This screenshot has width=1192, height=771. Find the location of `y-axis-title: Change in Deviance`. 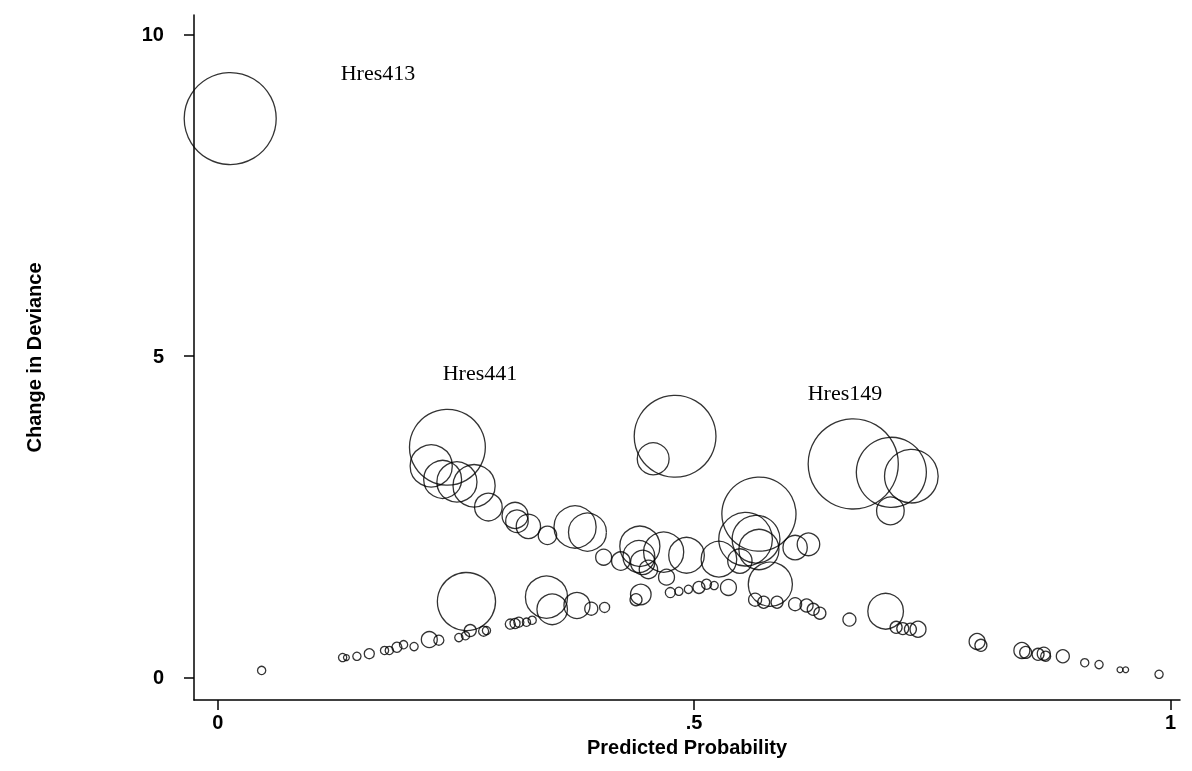

y-axis-title: Change in Deviance is located at coordinates (34, 357).